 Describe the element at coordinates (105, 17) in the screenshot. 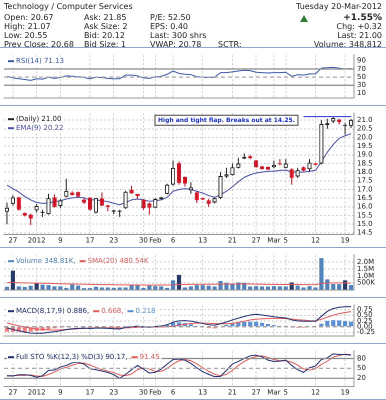

I see `text: Ask: 21.85` at that location.